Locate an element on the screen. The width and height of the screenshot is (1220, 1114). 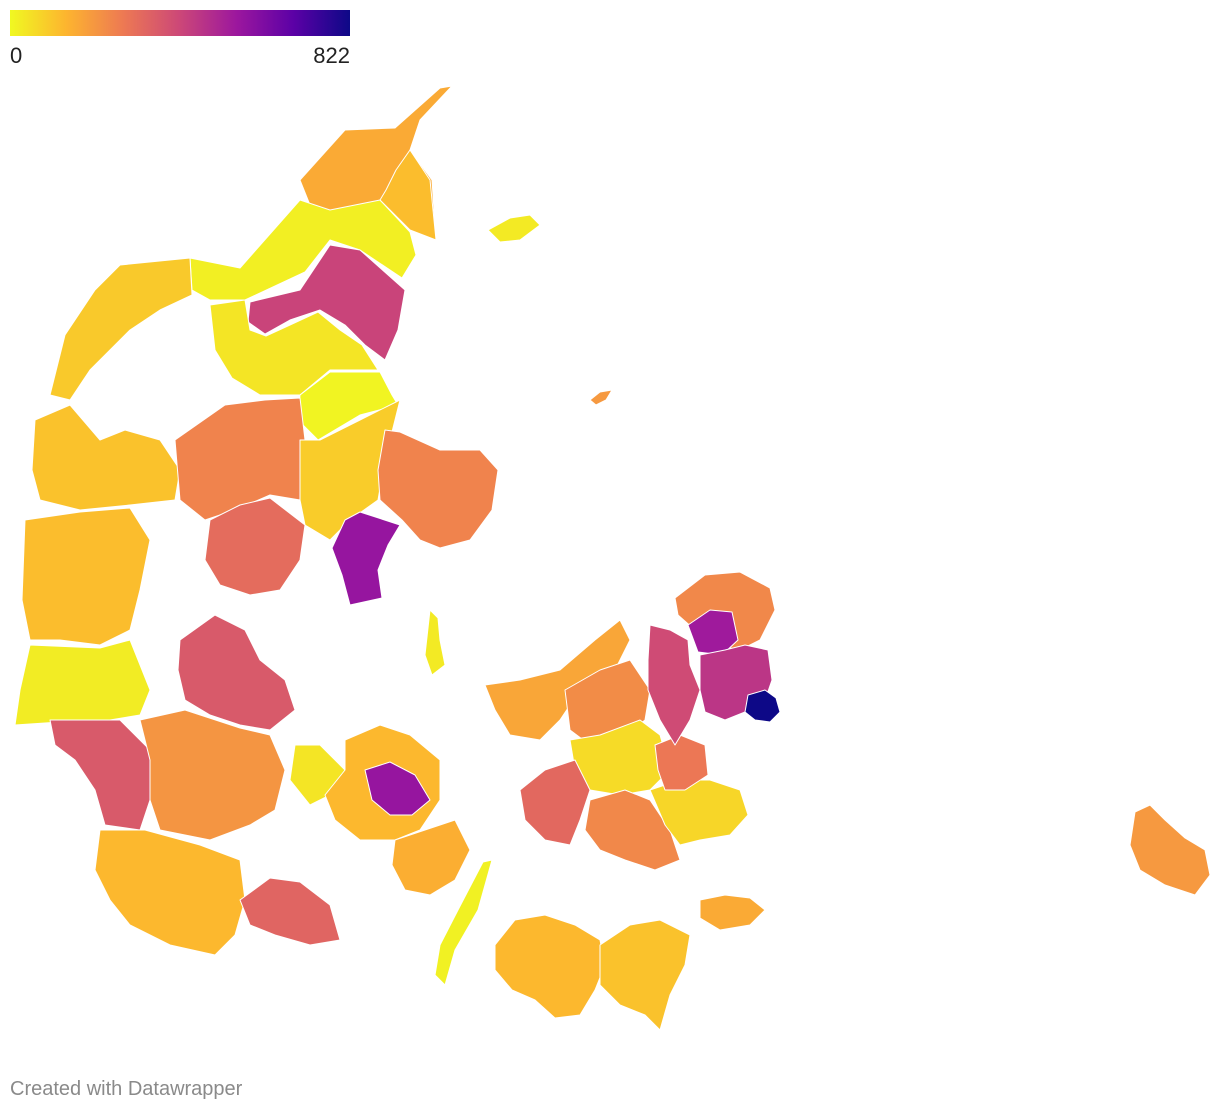
region-falster is located at coordinates (645, 975).